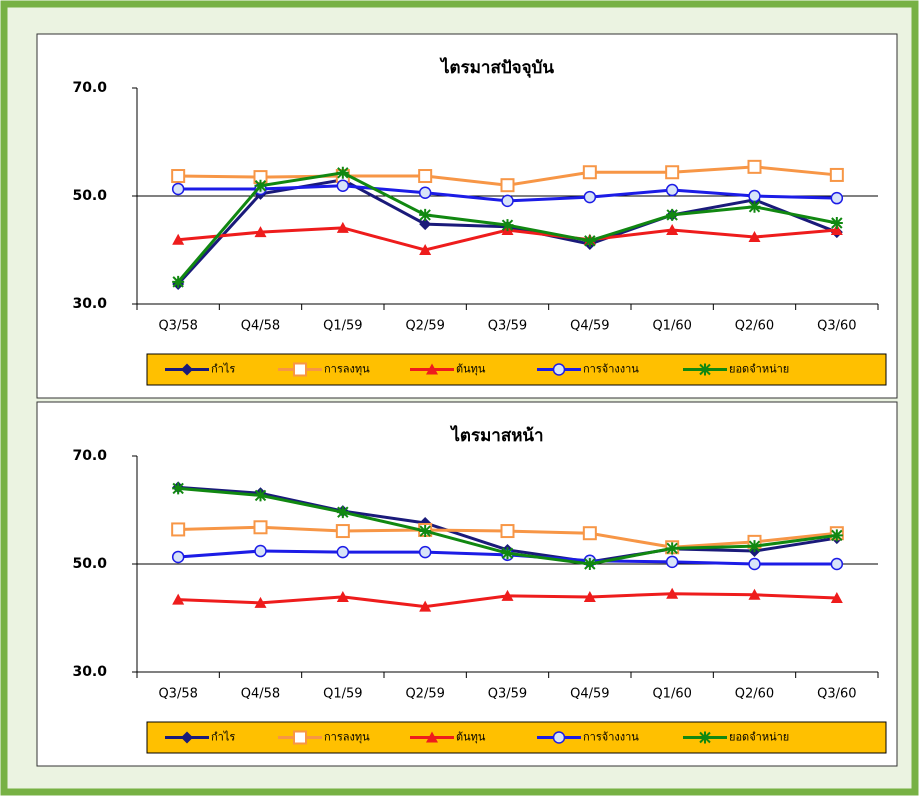 This screenshot has width=919, height=796. What do you see at coordinates (347, 369) in the screenshot?
I see `legend-label: การลงทุน` at bounding box center [347, 369].